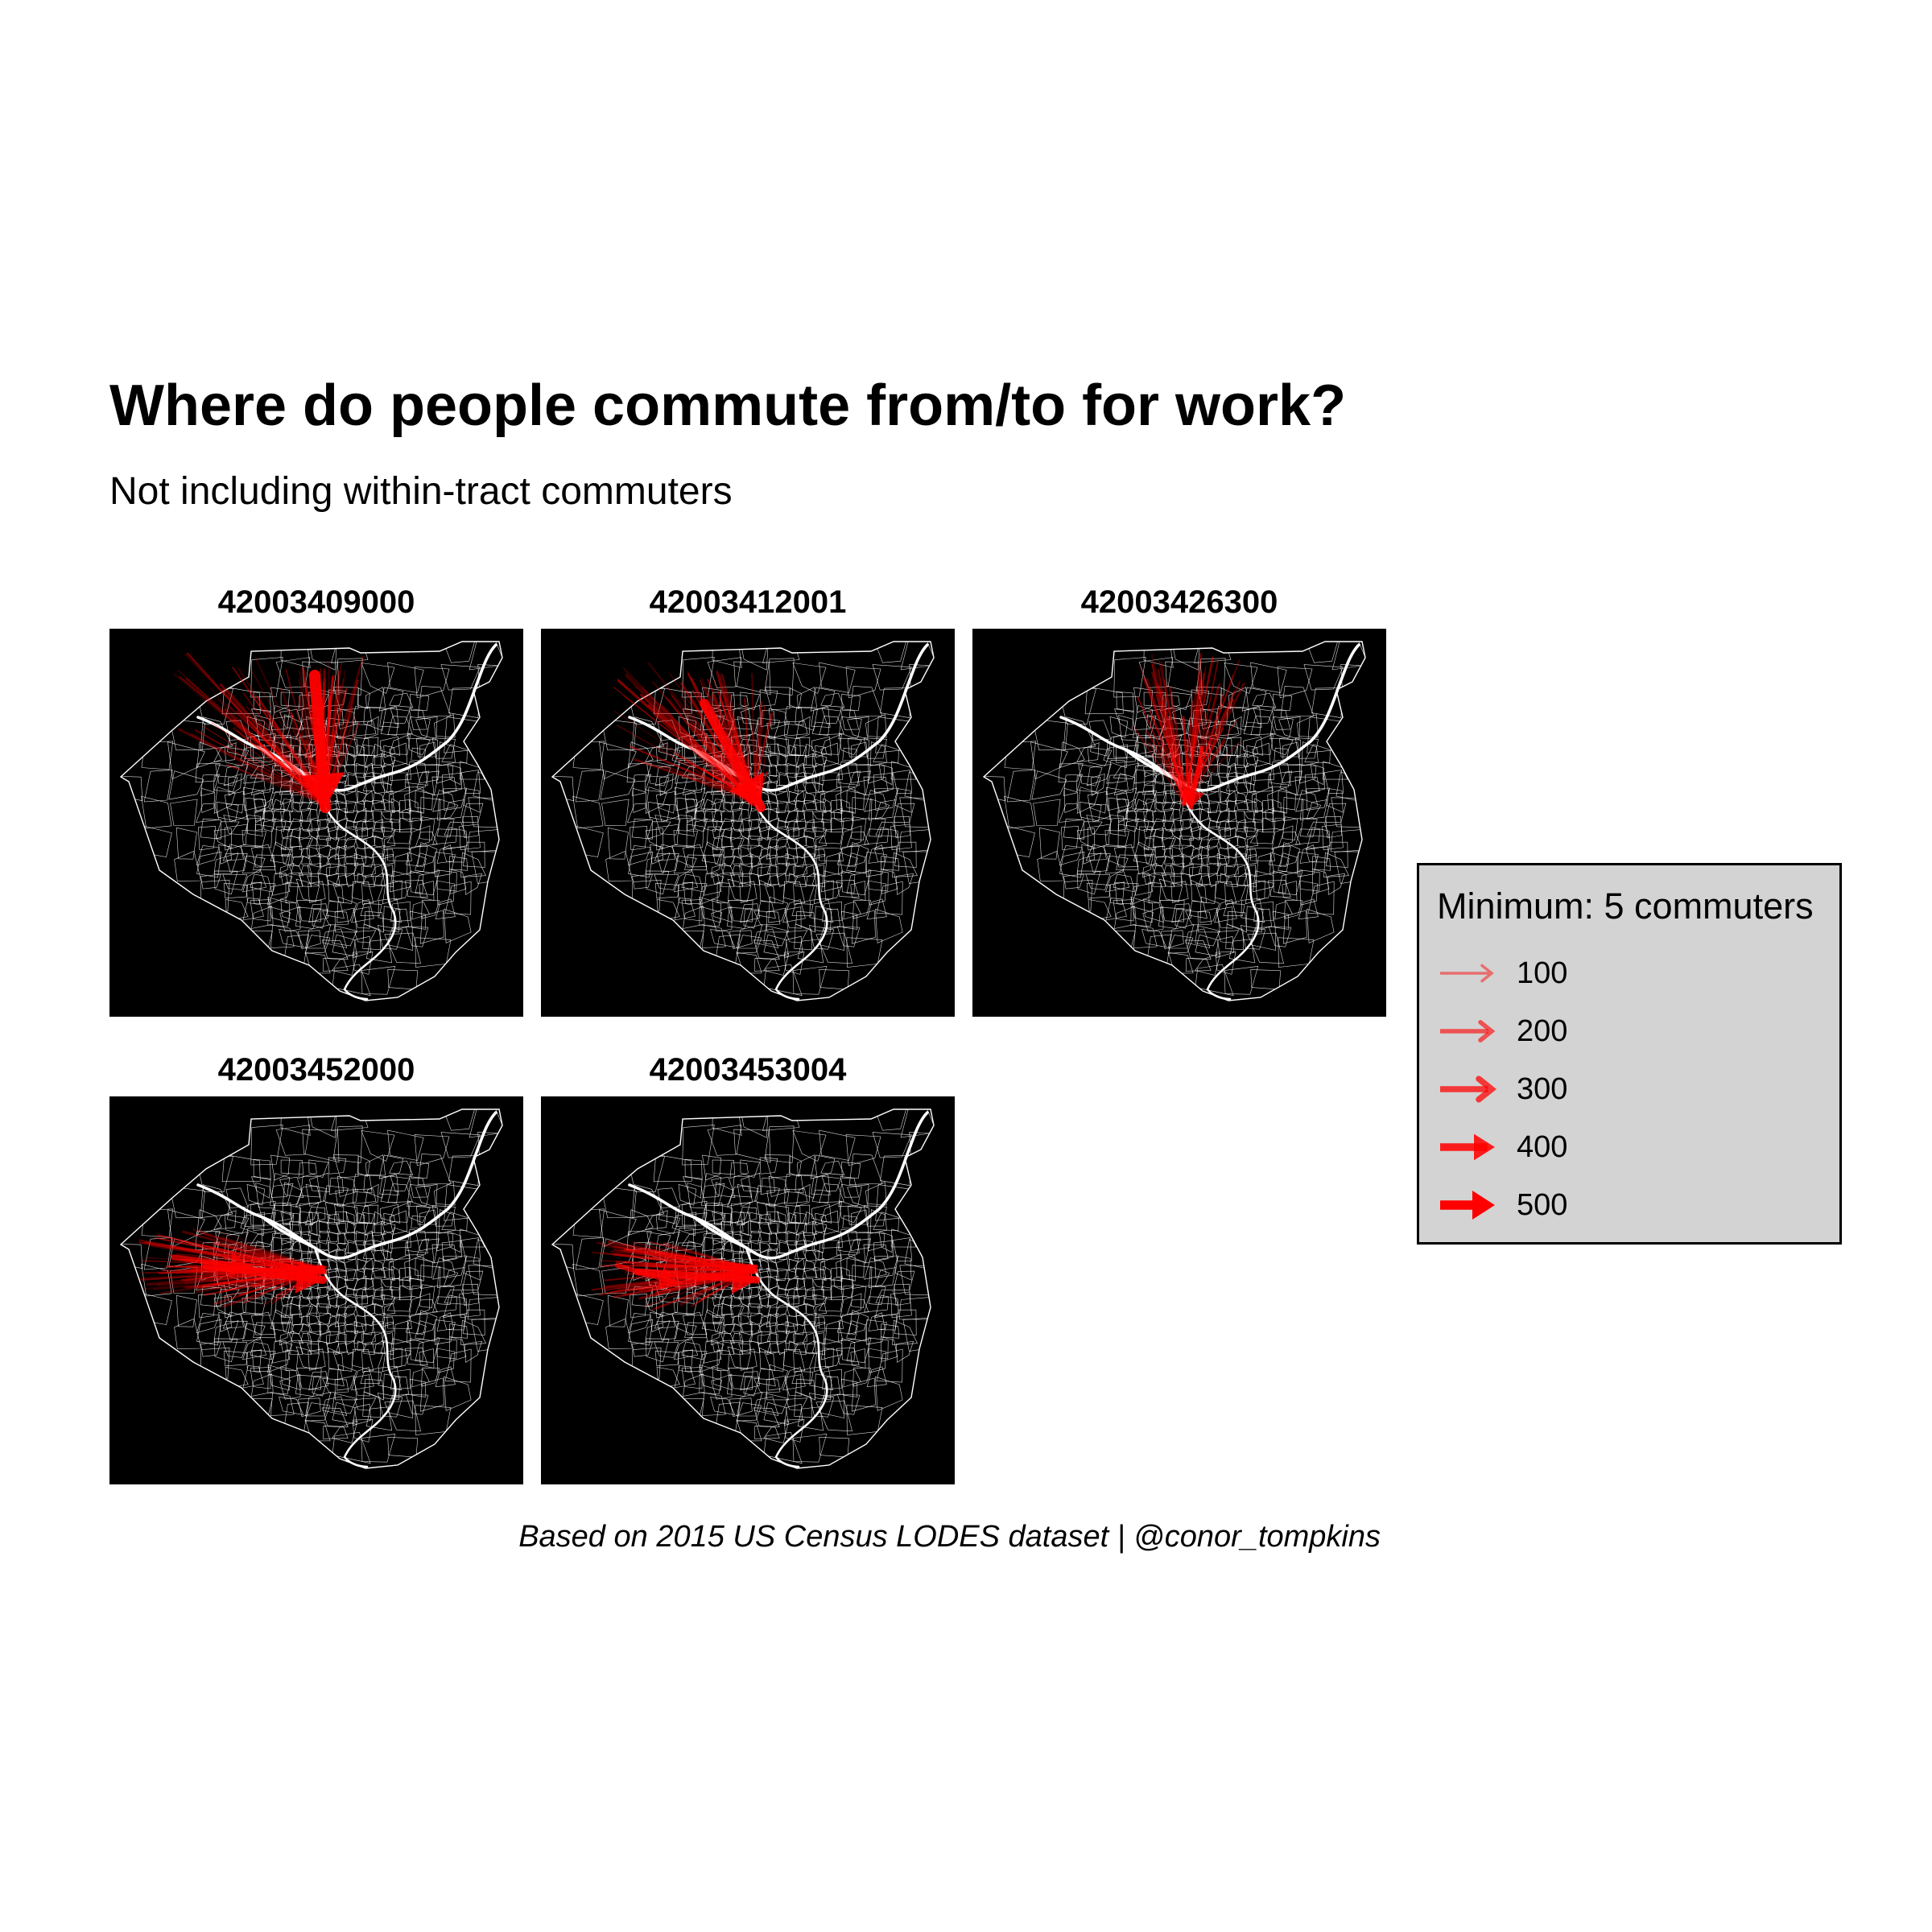  I want to click on legend-entry-200: 200, so click(1598, 1031).